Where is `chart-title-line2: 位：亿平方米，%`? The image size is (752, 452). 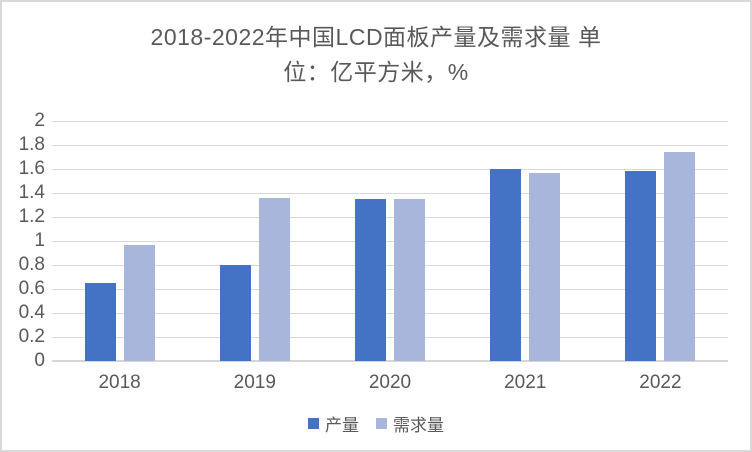 chart-title-line2: 位：亿平方米，% is located at coordinates (376, 72).